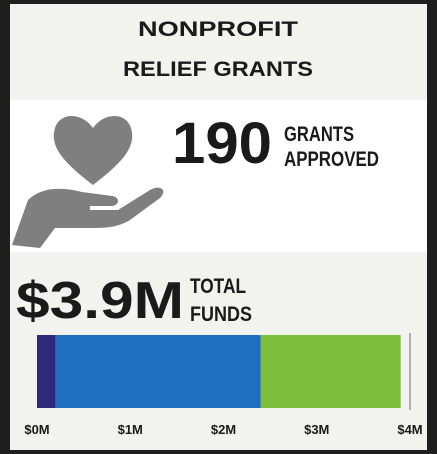 Image resolution: width=437 pixels, height=454 pixels. Describe the element at coordinates (88, 182) in the screenshot. I see `heart-hand-icon` at that location.